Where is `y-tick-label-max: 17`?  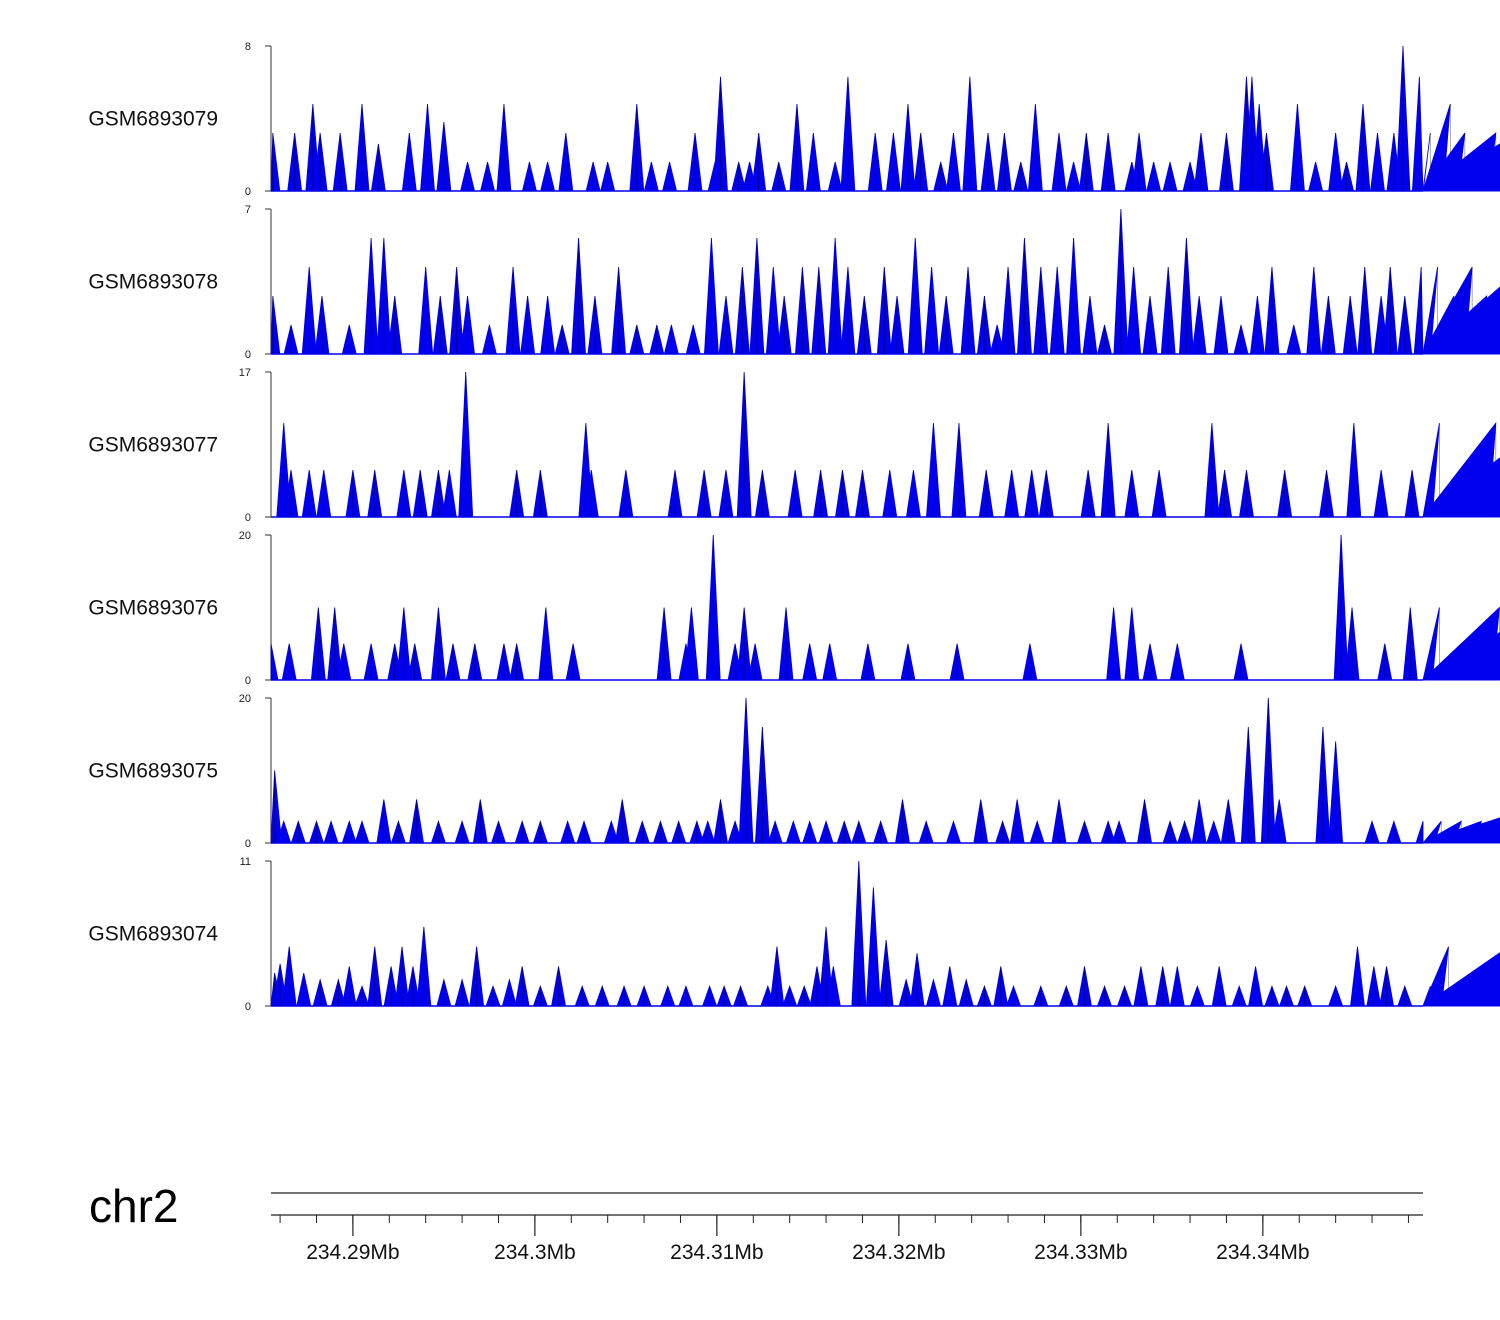 y-tick-label-max: 17 is located at coordinates (245, 373).